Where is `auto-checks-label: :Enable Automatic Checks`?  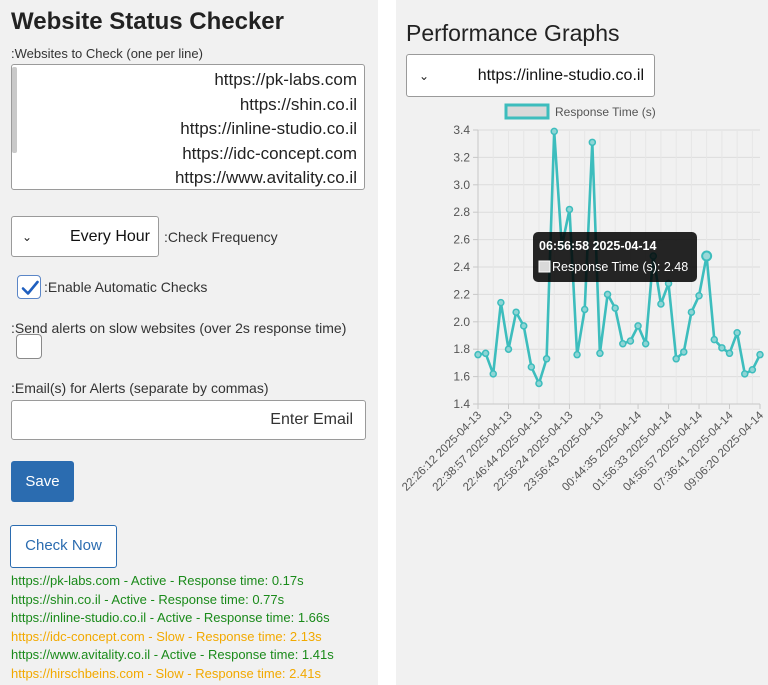
auto-checks-label: :Enable Automatic Checks is located at coordinates (126, 287).